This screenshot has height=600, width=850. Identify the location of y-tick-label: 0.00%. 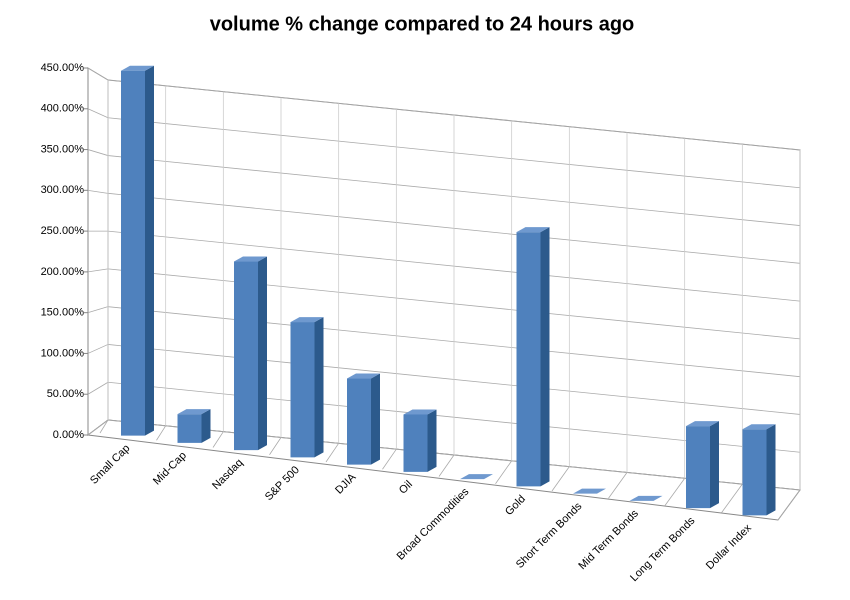
(68, 435).